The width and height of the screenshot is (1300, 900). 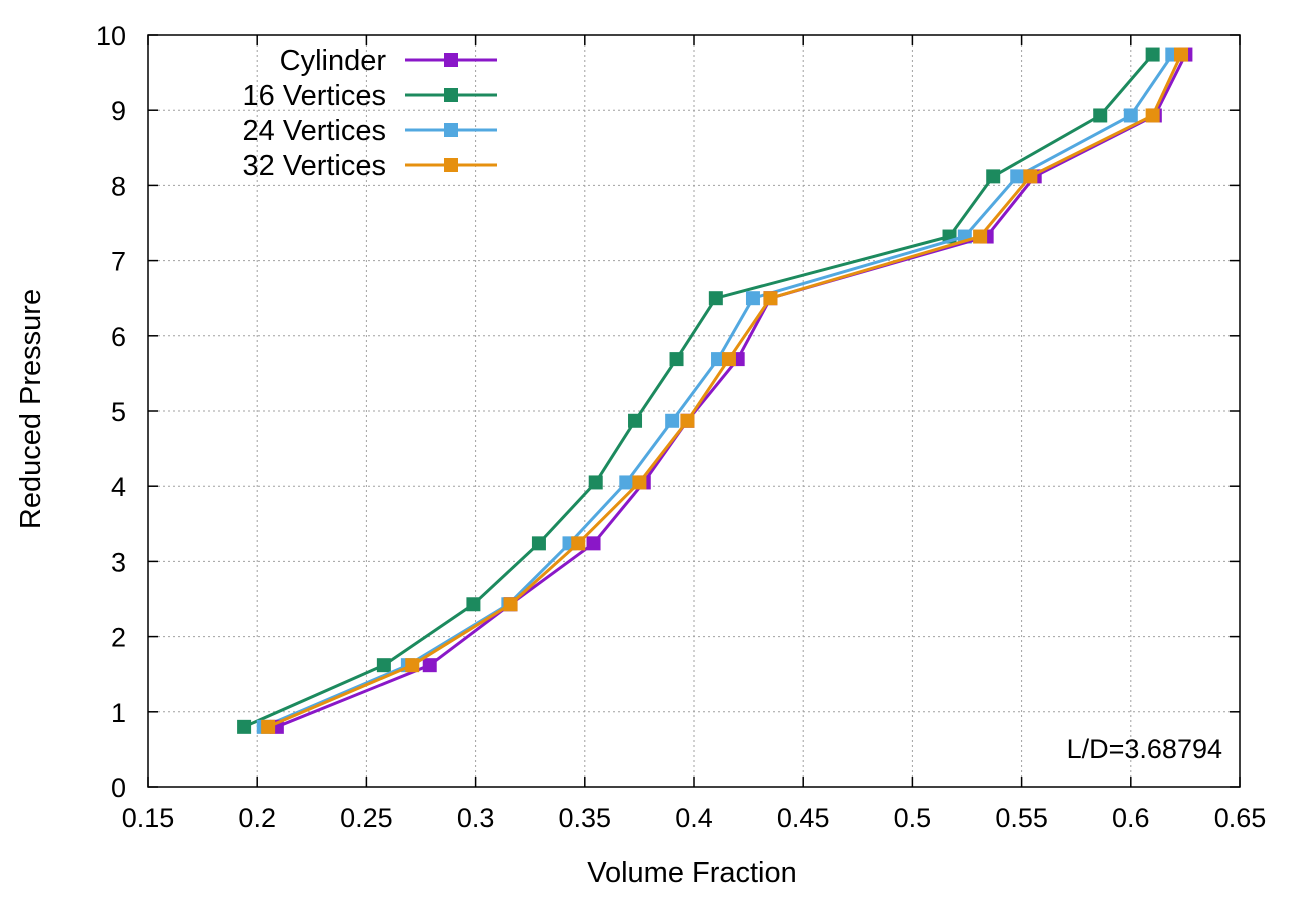 What do you see at coordinates (913, 818) in the screenshot?
I see `x-tick-label: 0.5` at bounding box center [913, 818].